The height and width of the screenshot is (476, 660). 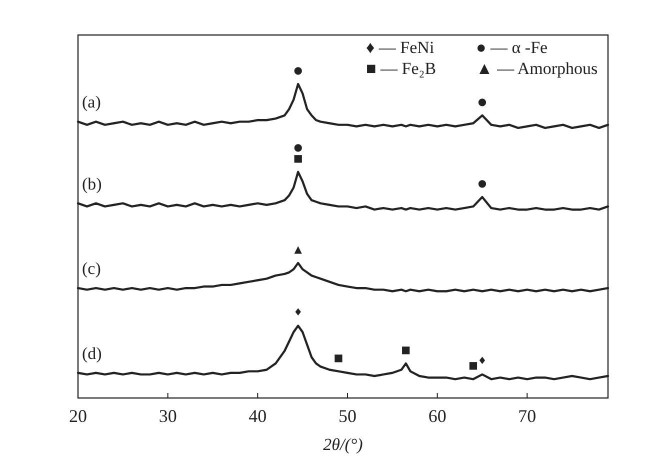 I want to click on x-axis-title: 2θ/(°), so click(x=343, y=444).